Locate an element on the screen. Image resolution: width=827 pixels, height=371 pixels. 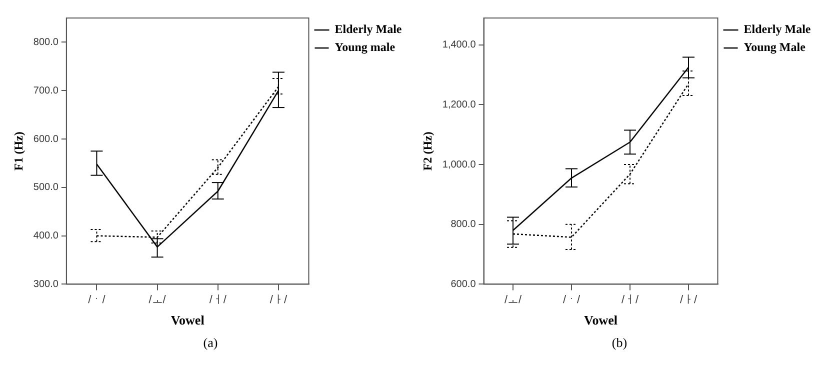
text: (a) is located at coordinates (210, 343).